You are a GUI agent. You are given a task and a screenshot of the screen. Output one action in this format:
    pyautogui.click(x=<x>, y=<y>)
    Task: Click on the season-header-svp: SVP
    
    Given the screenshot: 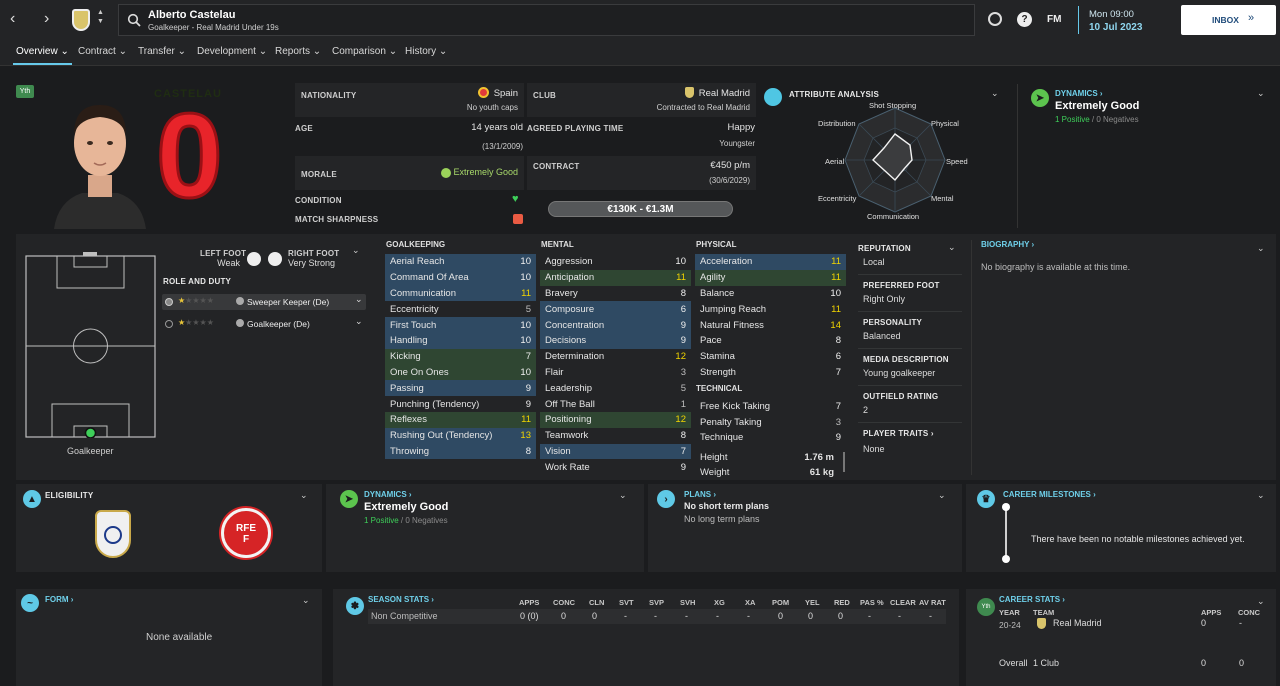 What is the action you would take?
    pyautogui.click(x=657, y=602)
    